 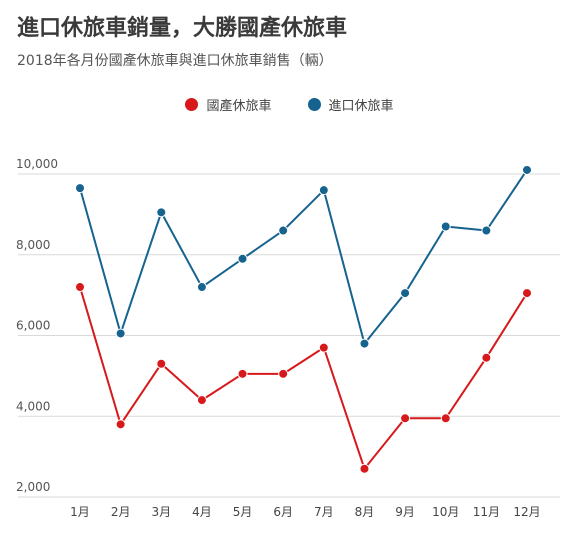 I want to click on x-tick-label: 10月, so click(x=445, y=512).